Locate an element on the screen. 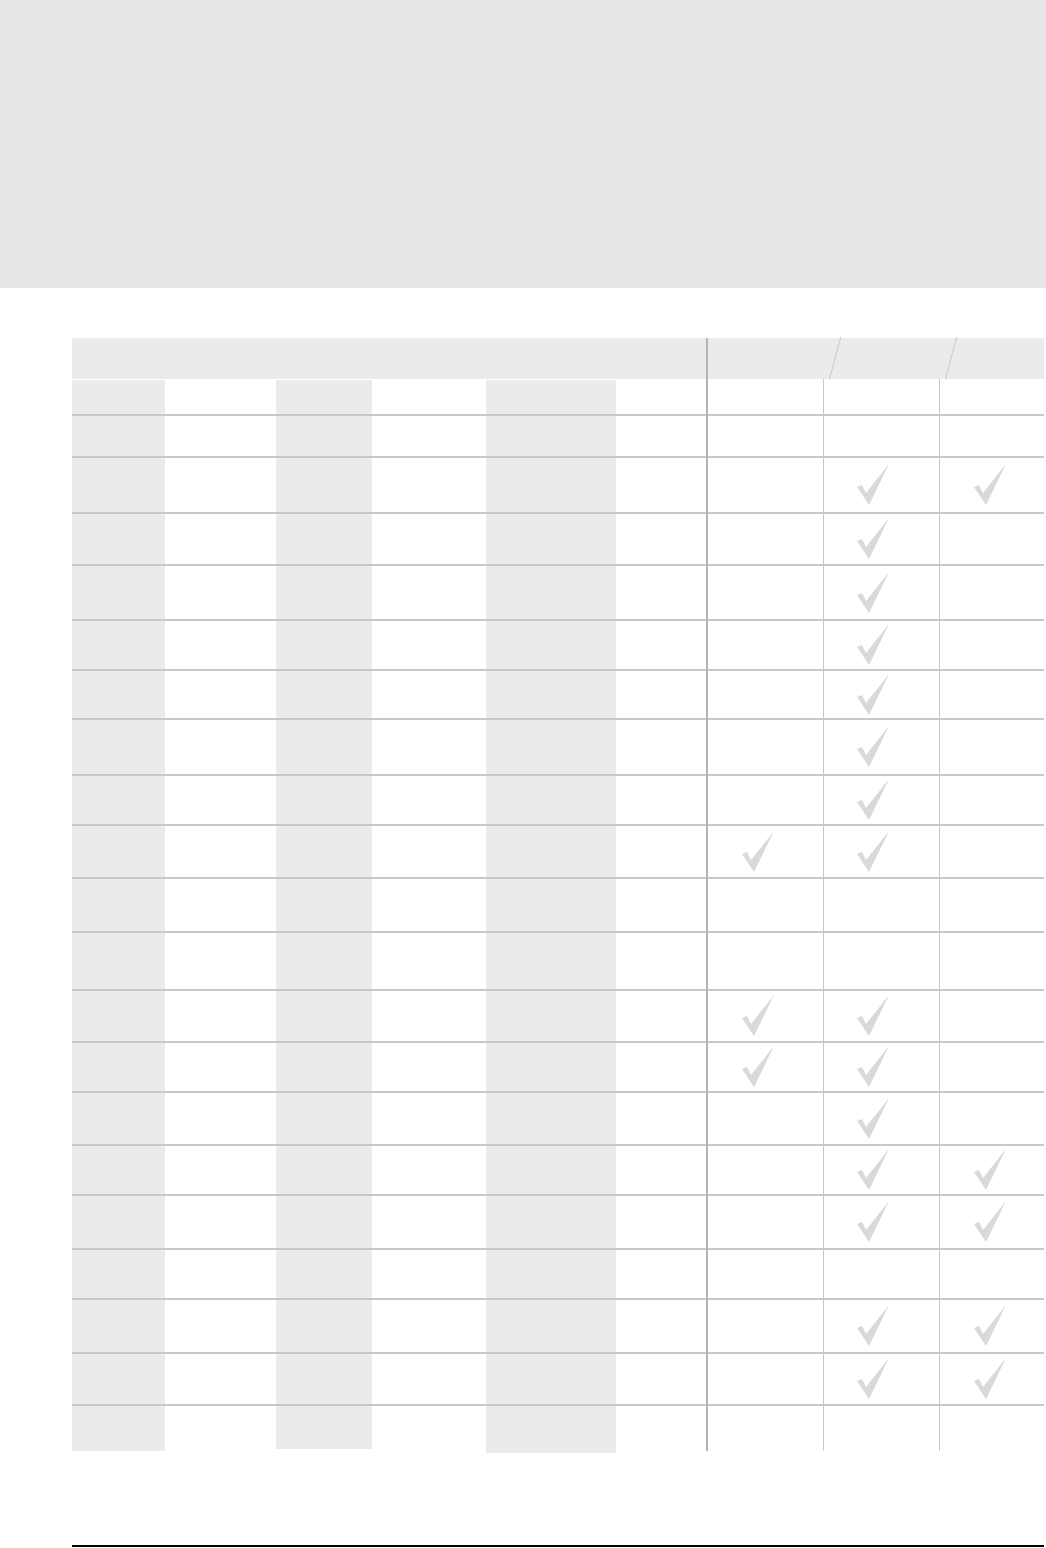  table-header is located at coordinates (558, 358).